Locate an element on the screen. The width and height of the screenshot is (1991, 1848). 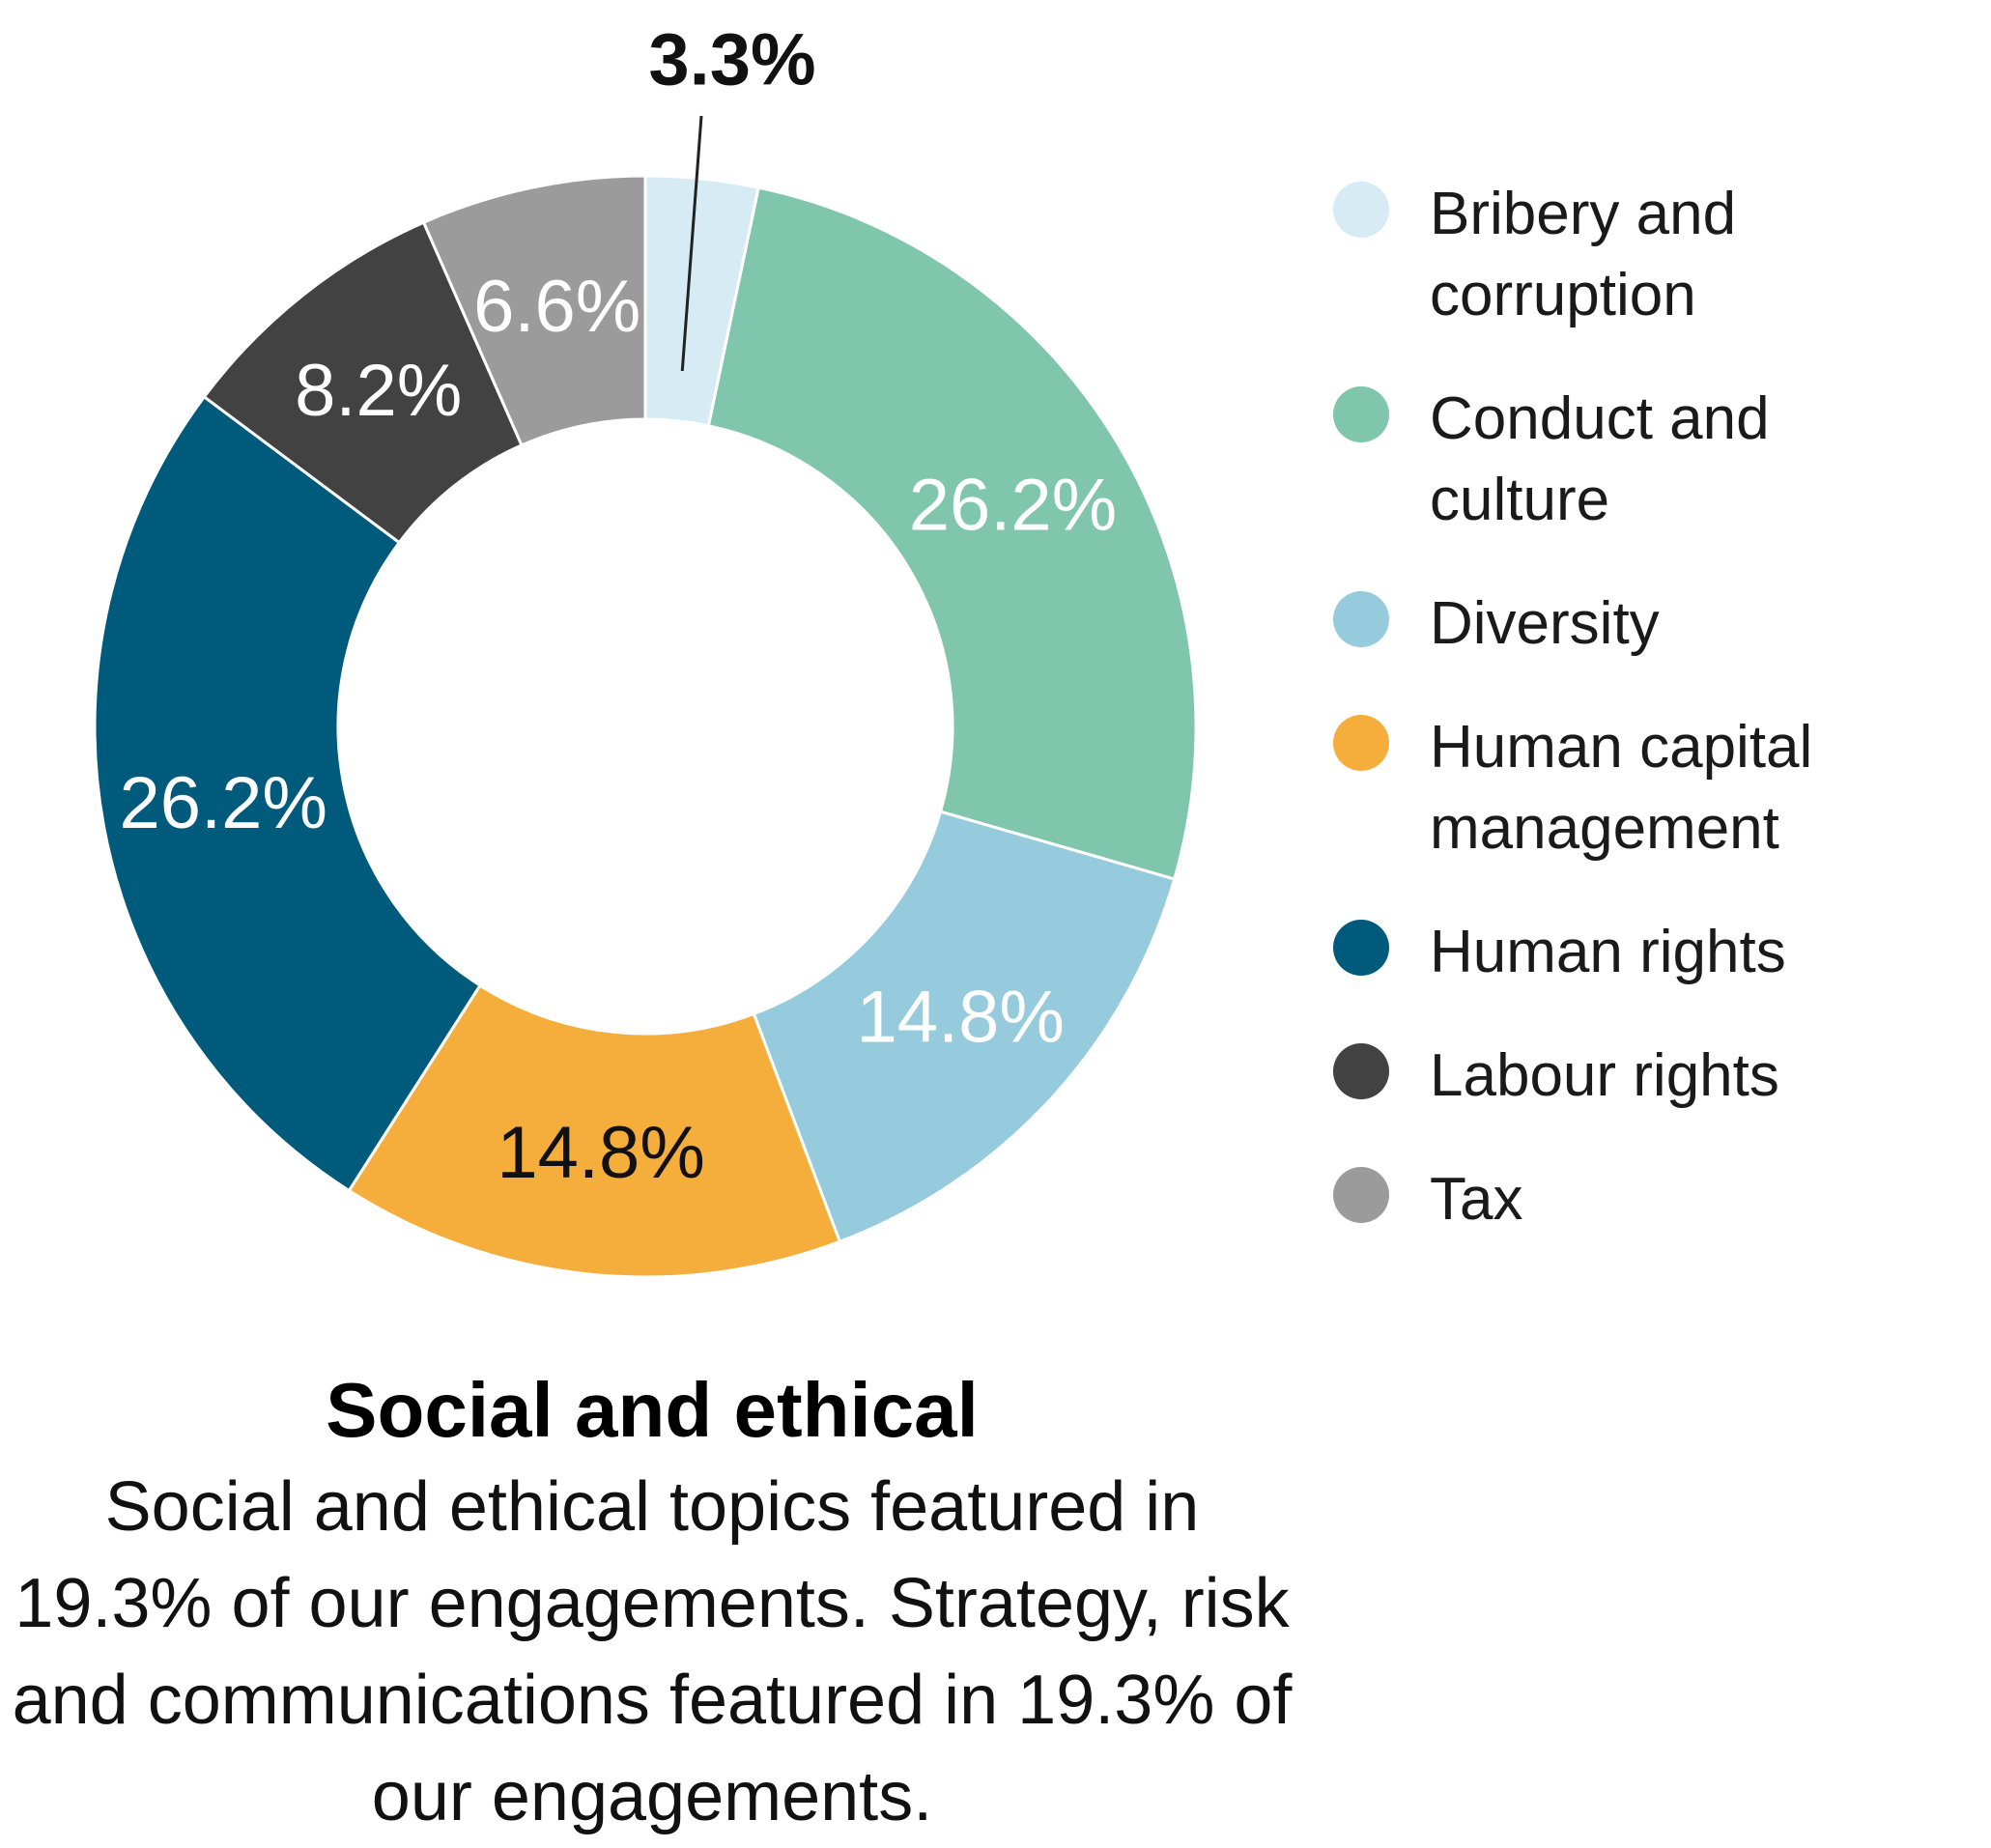
data-label-diversity: 14.8% is located at coordinates (961, 1018).